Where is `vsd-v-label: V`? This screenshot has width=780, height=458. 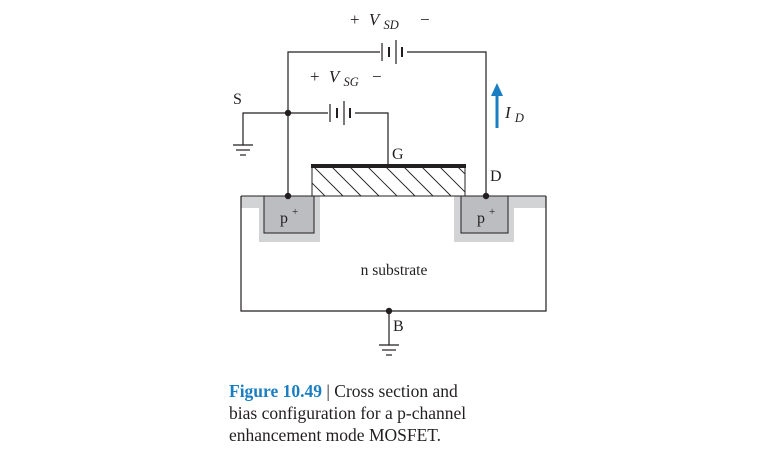 vsd-v-label: V is located at coordinates (375, 19).